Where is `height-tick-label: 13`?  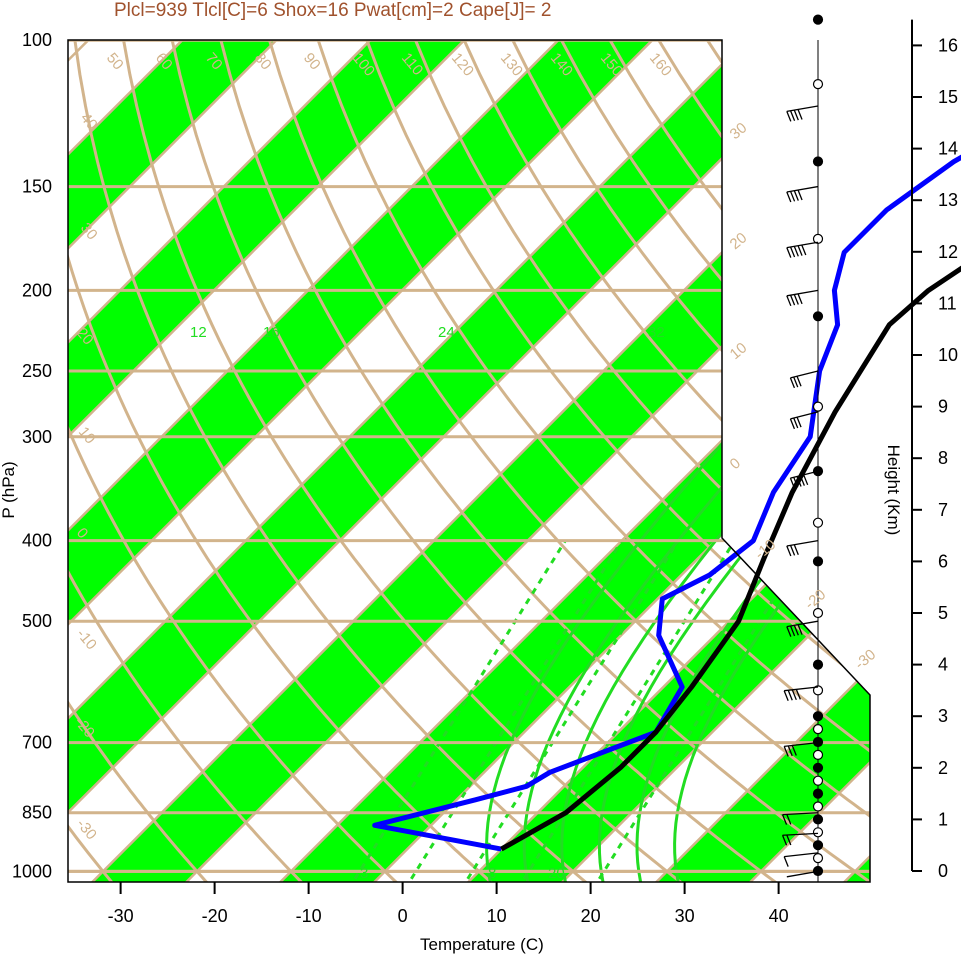 height-tick-label: 13 is located at coordinates (948, 200).